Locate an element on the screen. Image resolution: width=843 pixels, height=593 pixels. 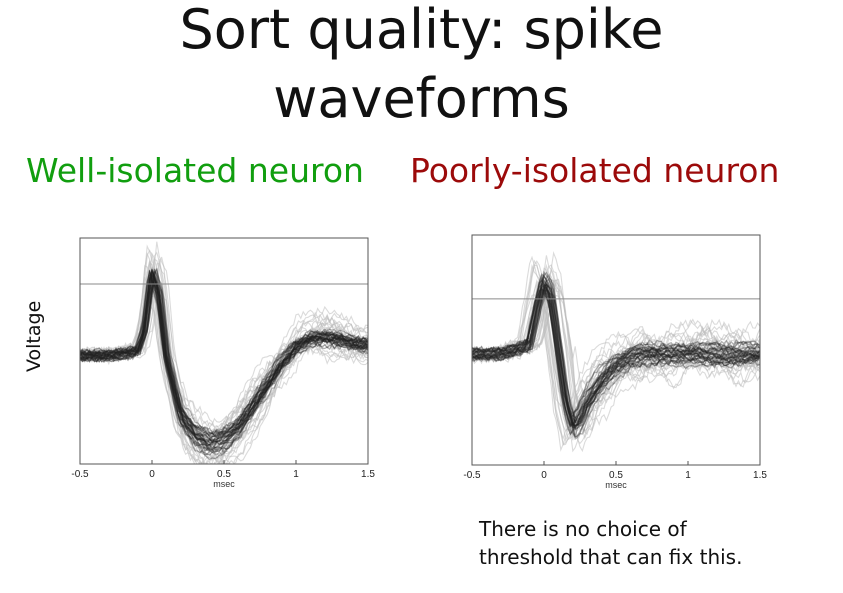
voltage-axis-label: Voltage is located at coordinates (34, 336).